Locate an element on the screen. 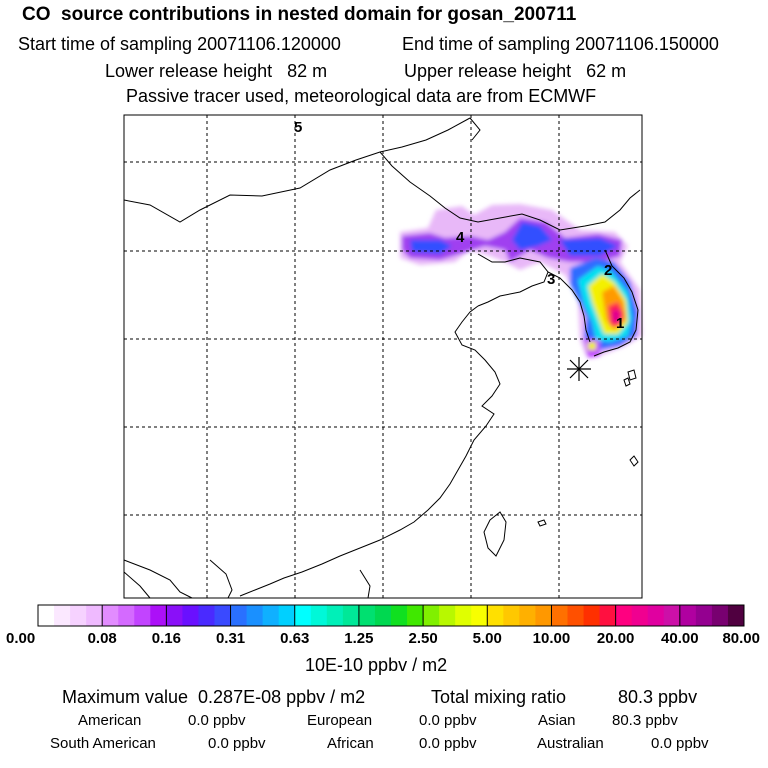 This screenshot has height=768, width=768. lower-release-label: Lower release height 82 m is located at coordinates (216, 71).